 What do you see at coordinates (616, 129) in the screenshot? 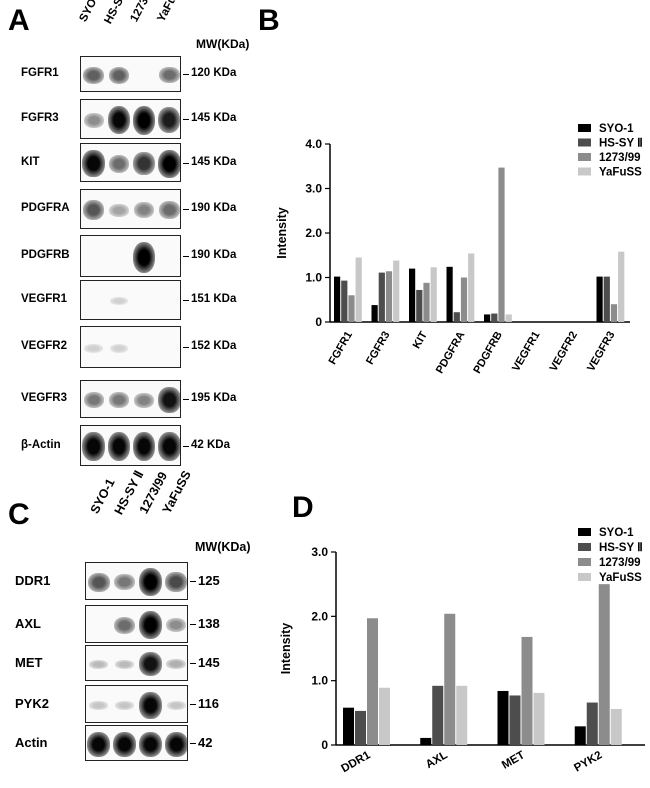
I see `legend-label-syo-1: SYO-1` at bounding box center [616, 129].